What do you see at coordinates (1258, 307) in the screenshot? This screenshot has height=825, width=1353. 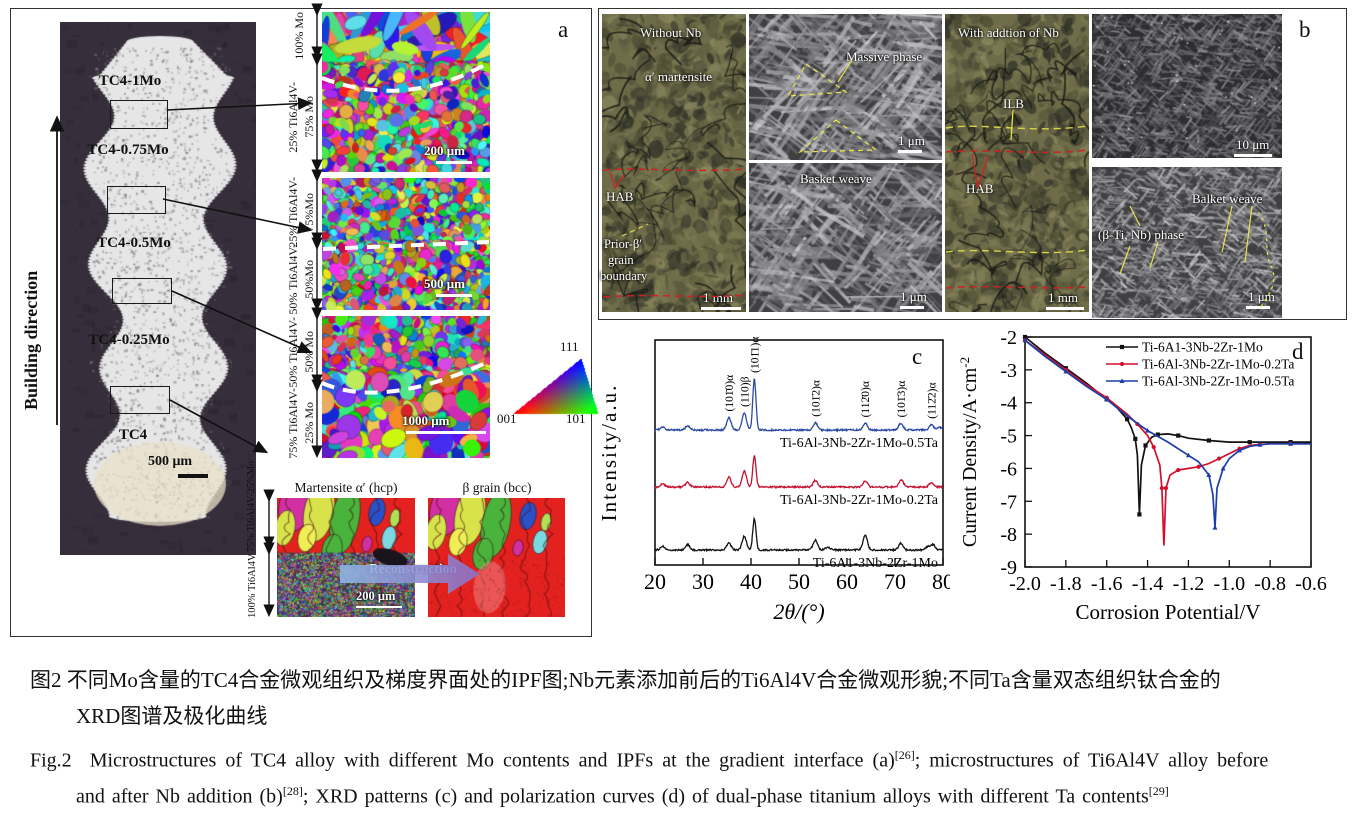 I see `img4b-scale-bar` at bounding box center [1258, 307].